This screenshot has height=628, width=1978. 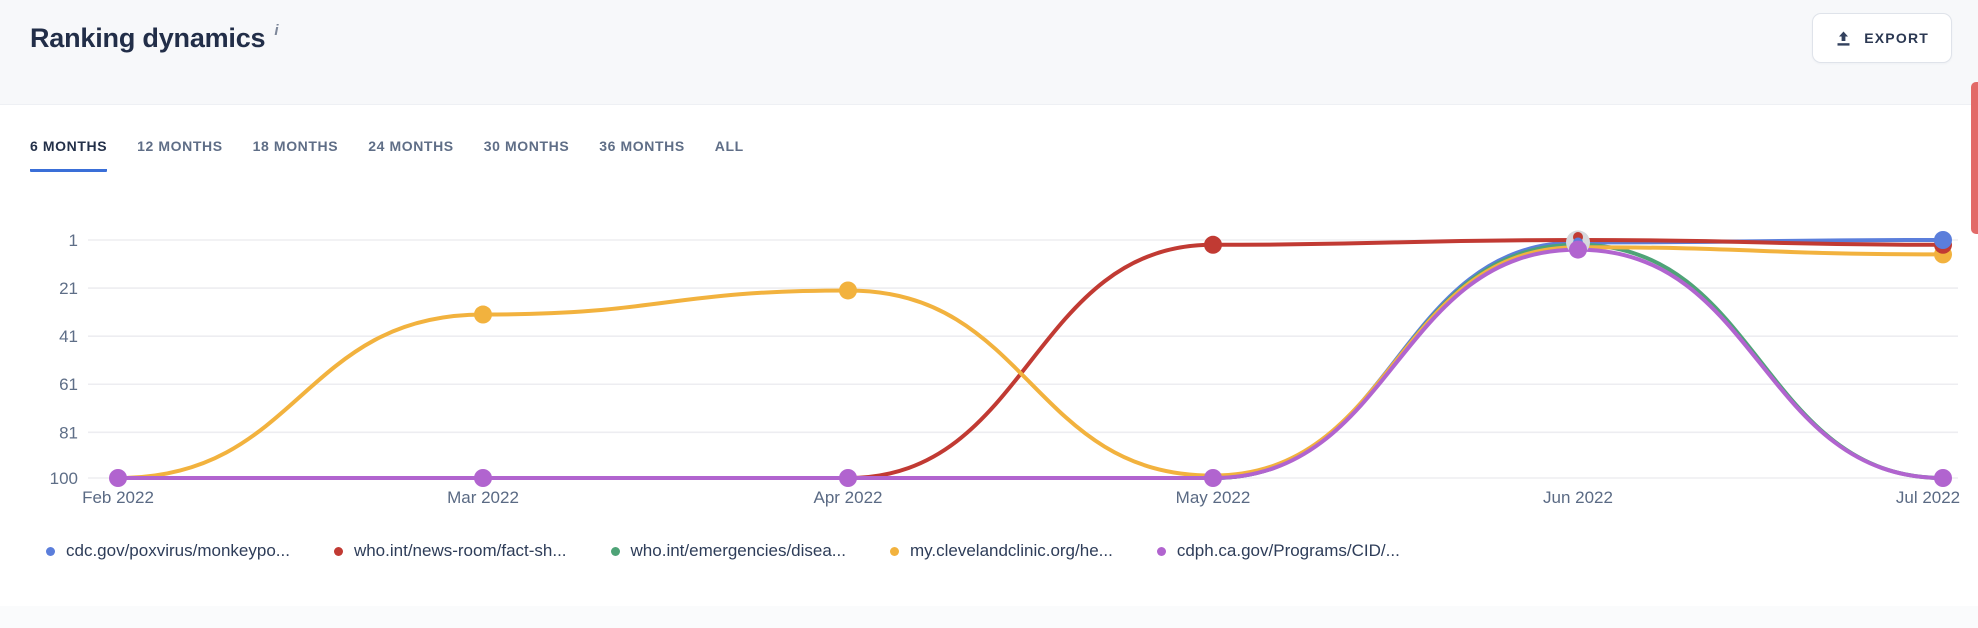 I want to click on y-tick-label: 1, so click(x=73, y=240).